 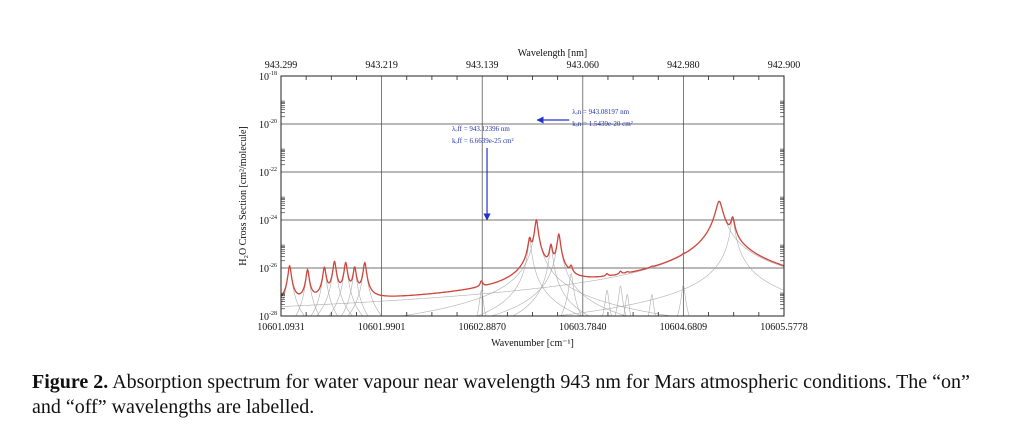 What do you see at coordinates (243, 196) in the screenshot?
I see `y-axis-label: H₂O Cross Section [cm²/molecule]` at bounding box center [243, 196].